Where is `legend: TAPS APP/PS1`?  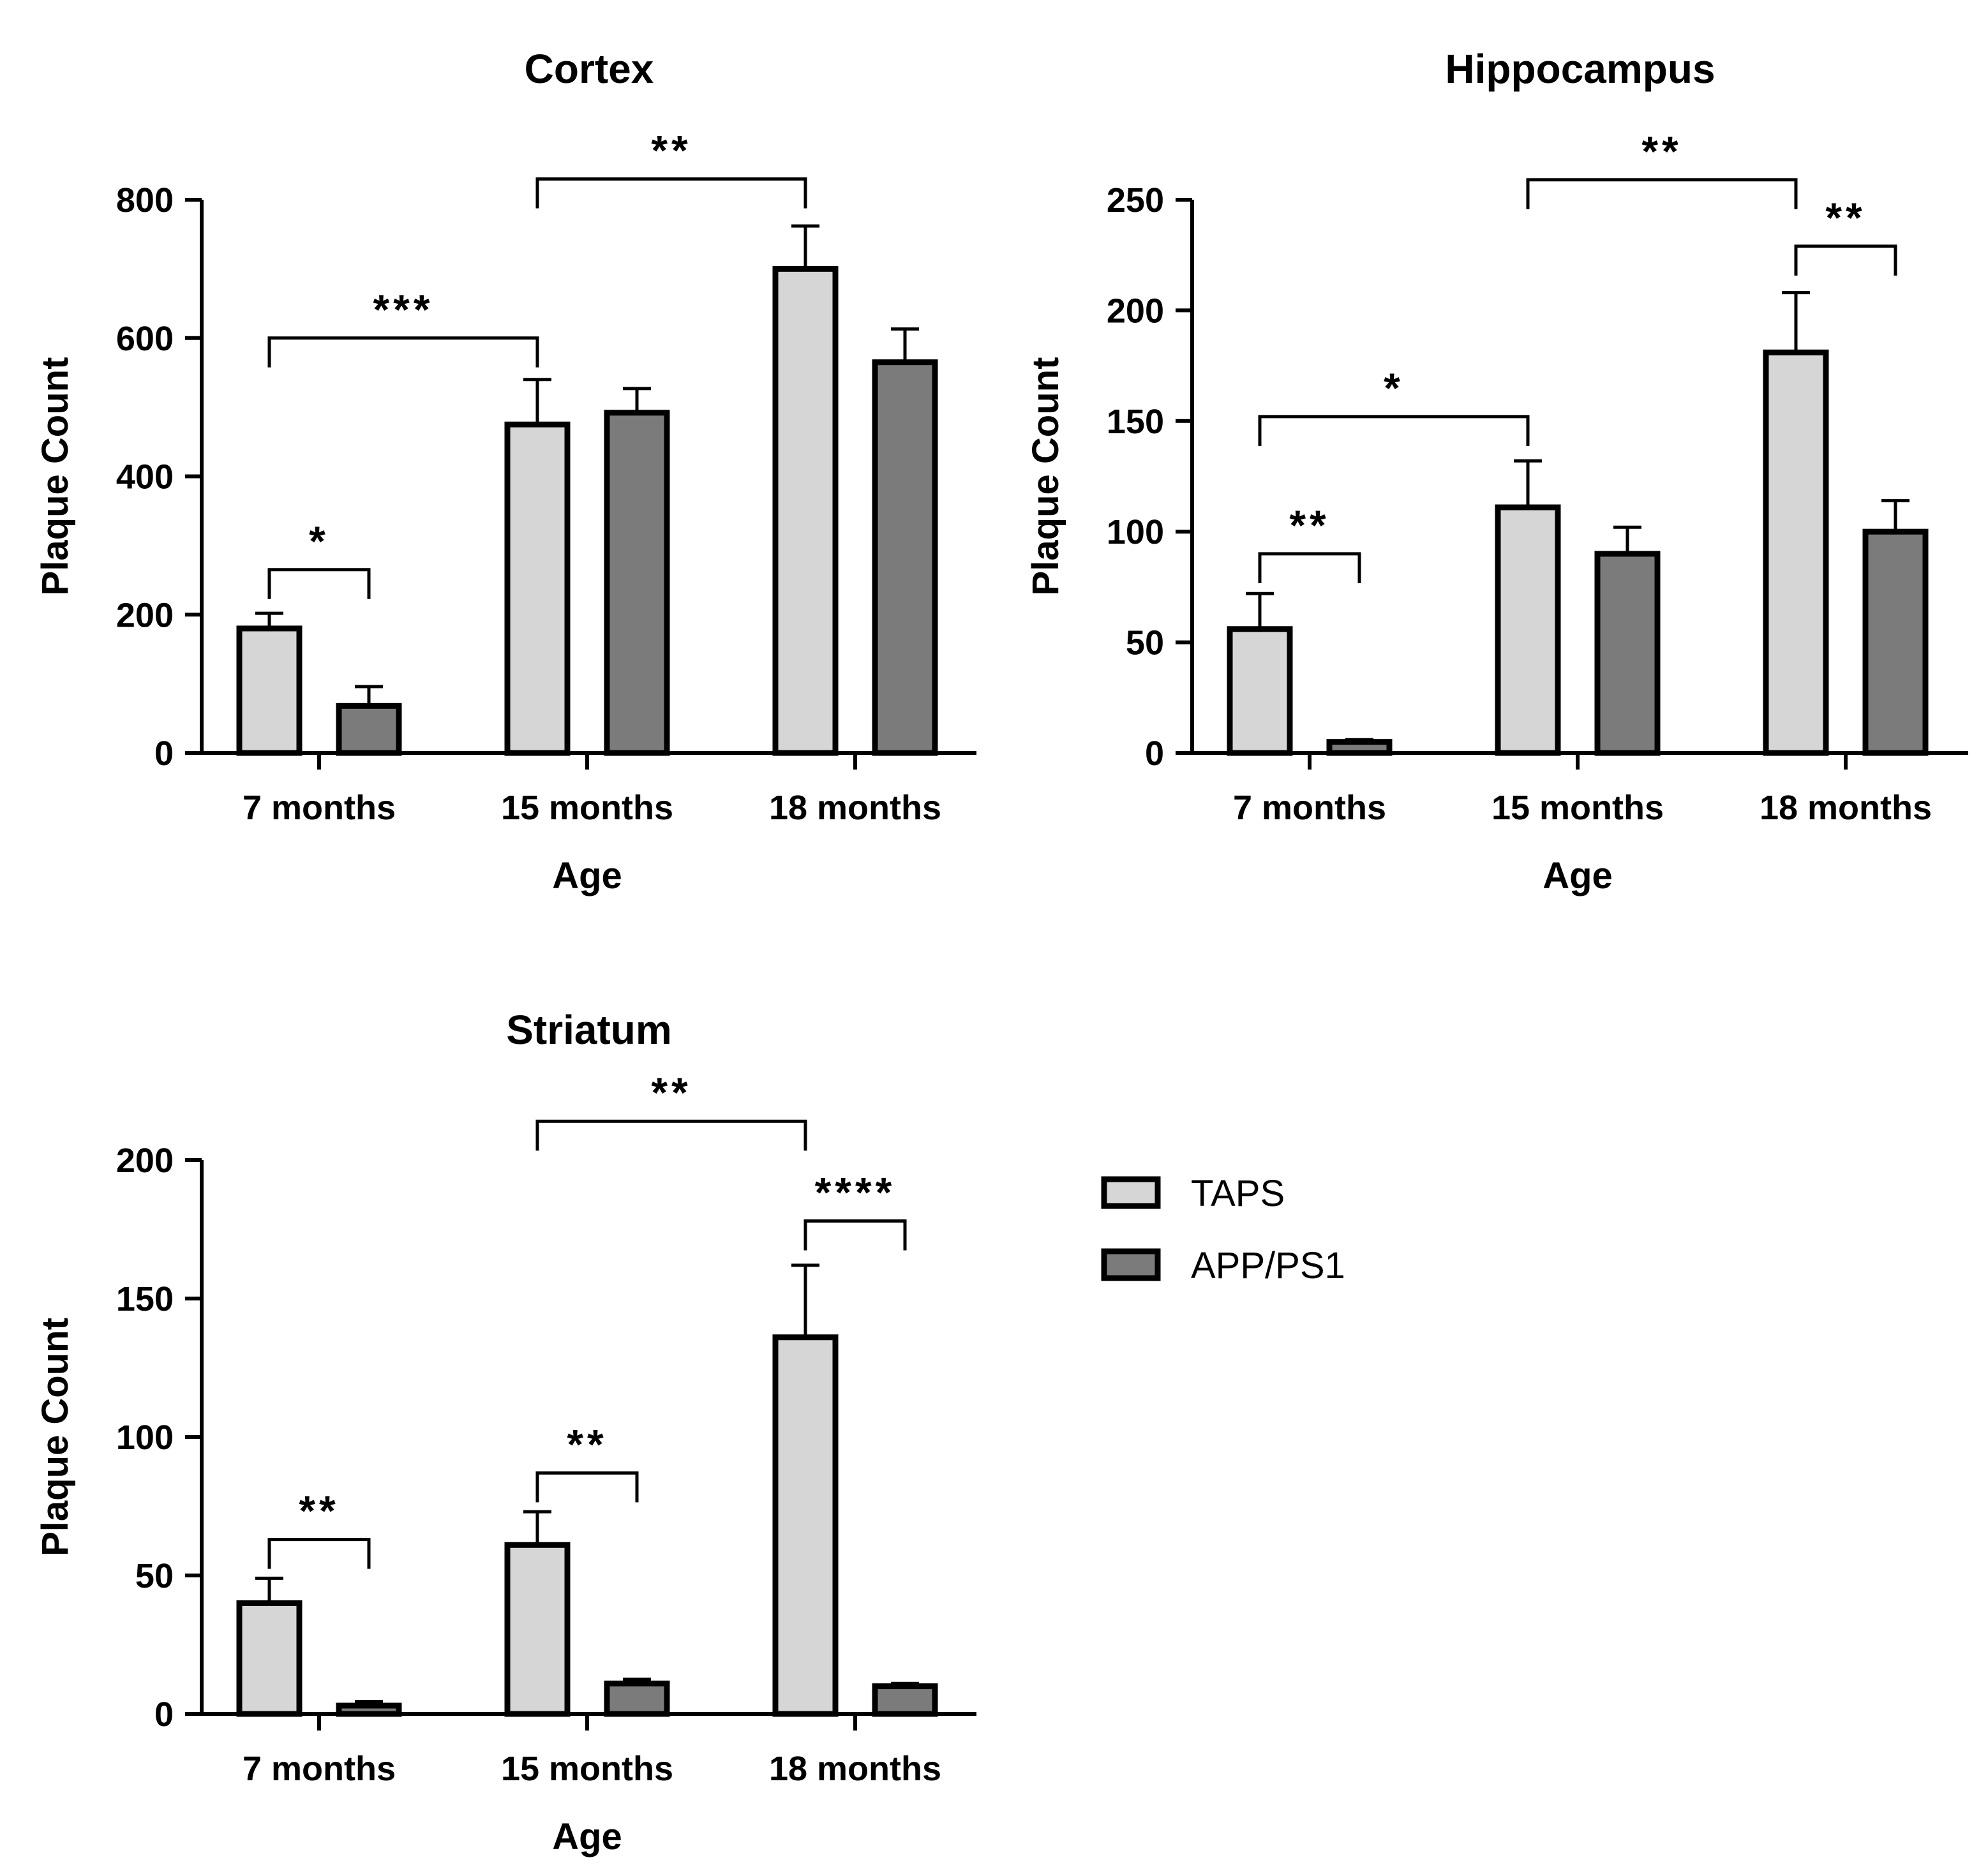 legend: TAPS APP/PS1 is located at coordinates (1223, 1229).